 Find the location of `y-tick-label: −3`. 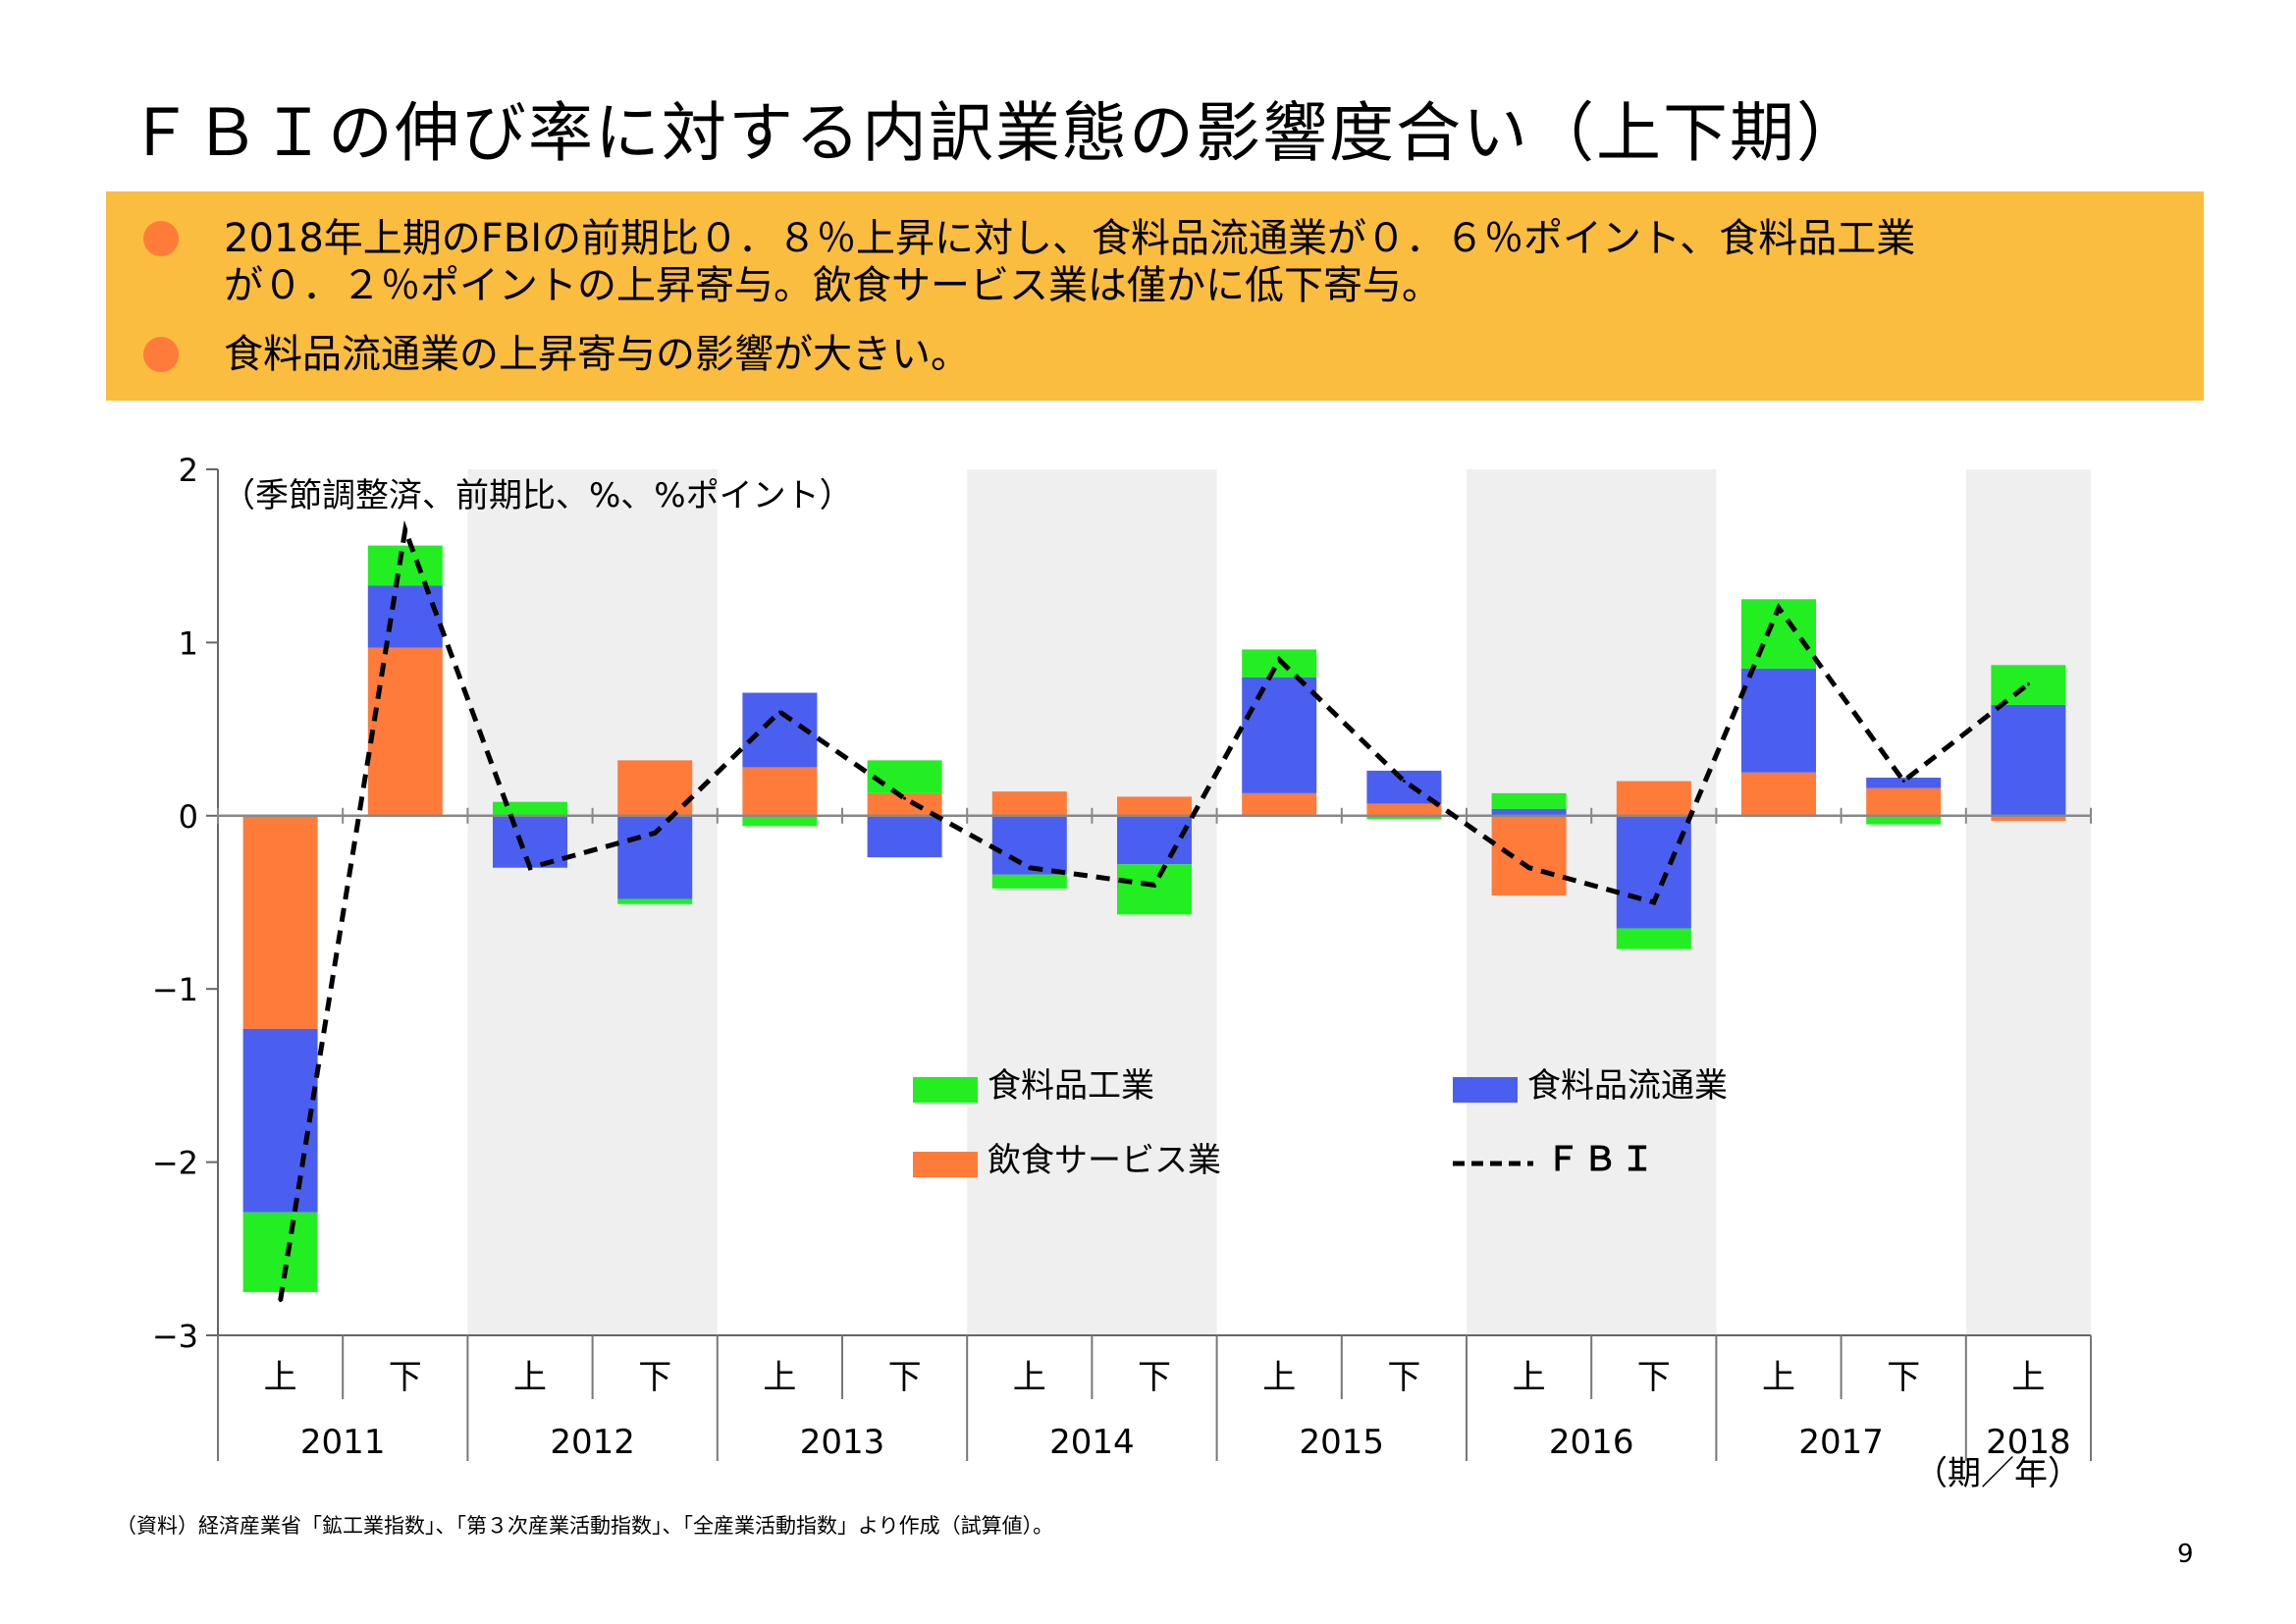

y-tick-label: −3 is located at coordinates (175, 1336).